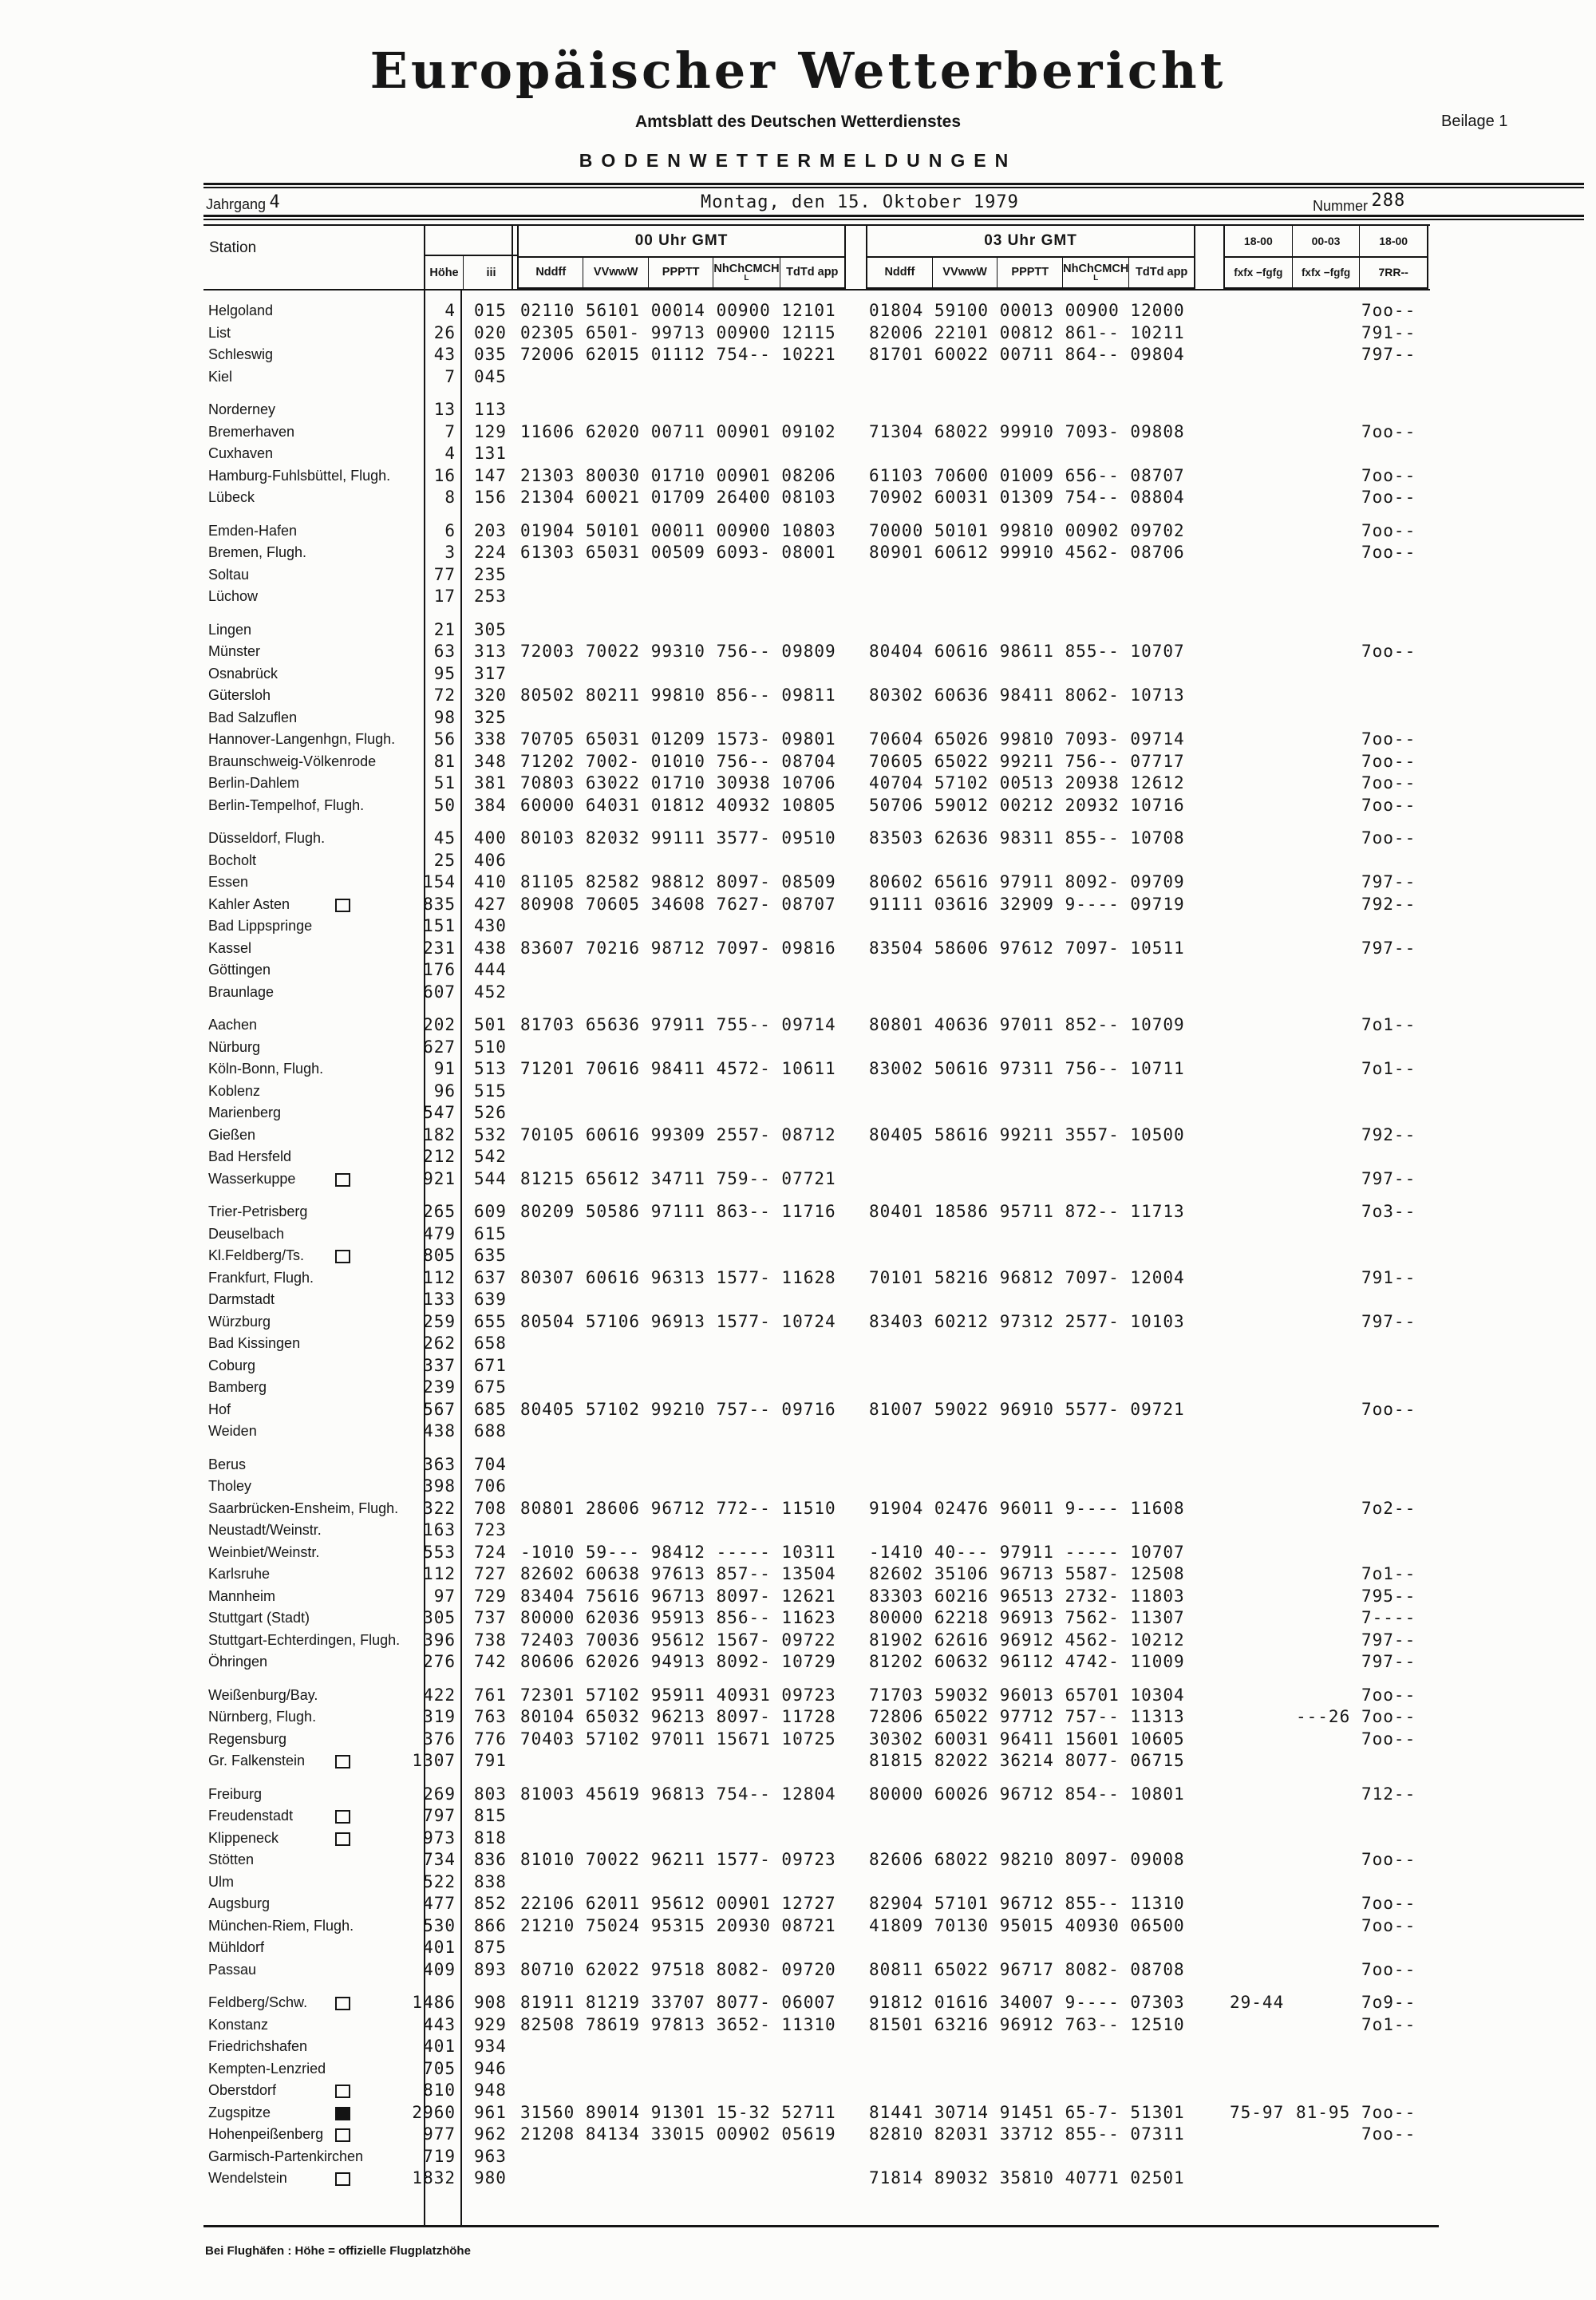 This screenshot has height=2300, width=1596. What do you see at coordinates (1027, 1617) in the screenshot?
I see `synop-03-gmt: 80000 62218 96913 7562- 11307` at bounding box center [1027, 1617].